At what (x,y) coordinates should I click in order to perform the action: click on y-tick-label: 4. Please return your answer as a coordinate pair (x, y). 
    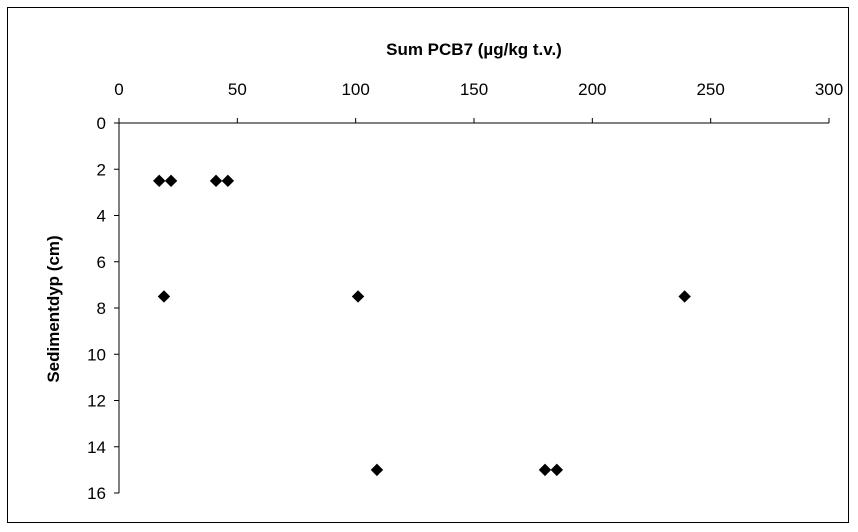
    Looking at the image, I should click on (101, 216).